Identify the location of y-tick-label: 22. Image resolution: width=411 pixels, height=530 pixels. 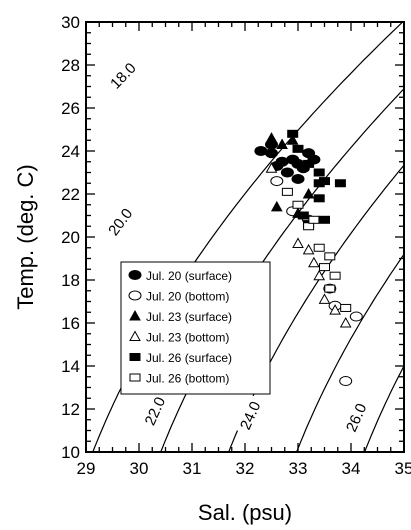
(70, 194).